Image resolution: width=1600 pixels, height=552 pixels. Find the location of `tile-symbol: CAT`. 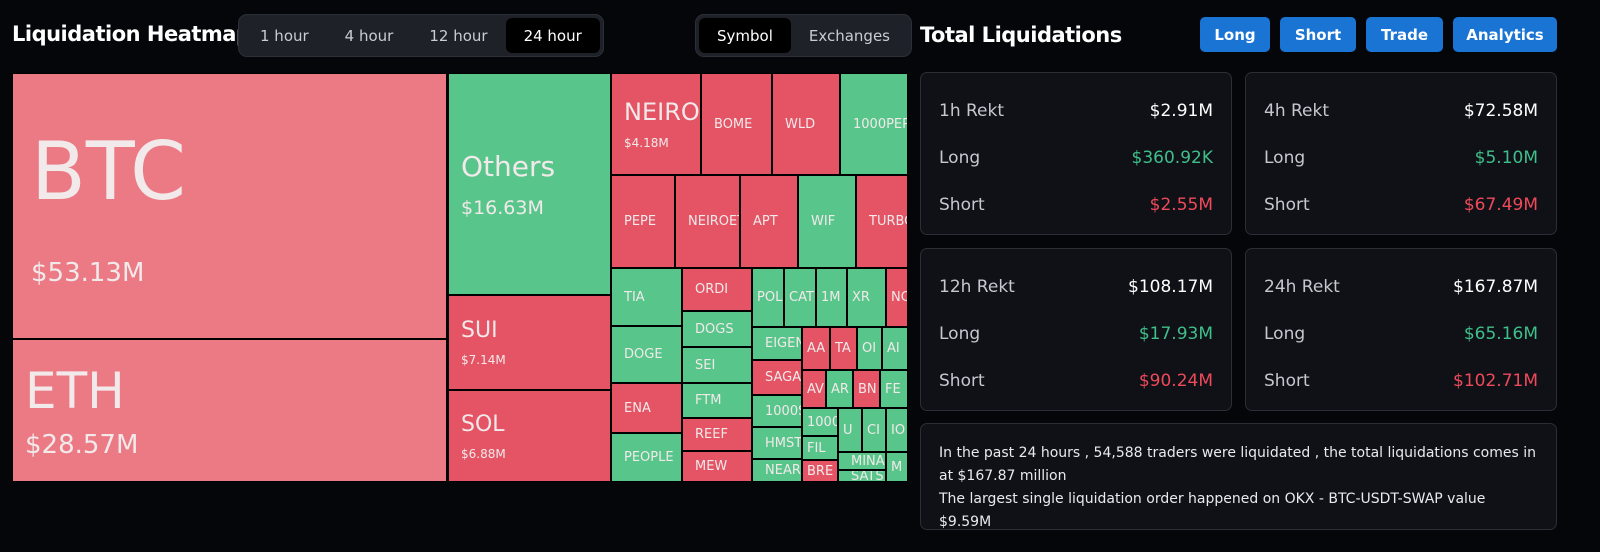

tile-symbol: CAT is located at coordinates (801, 297).